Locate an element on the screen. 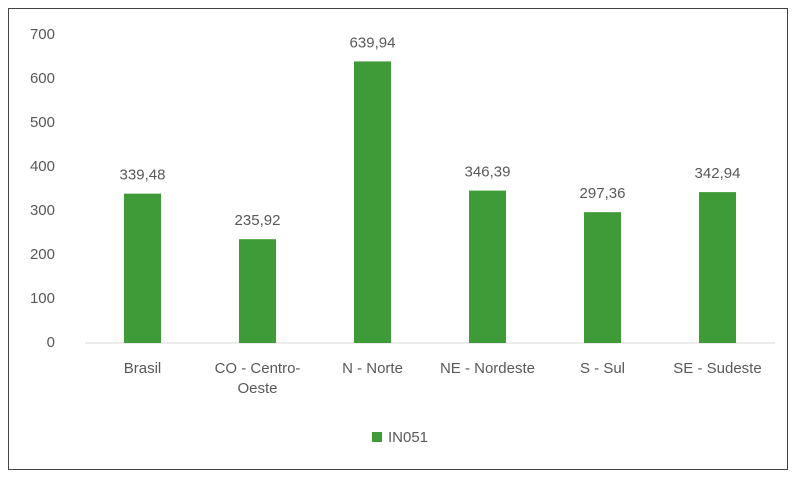  y-tick-label: 200 is located at coordinates (42, 254).